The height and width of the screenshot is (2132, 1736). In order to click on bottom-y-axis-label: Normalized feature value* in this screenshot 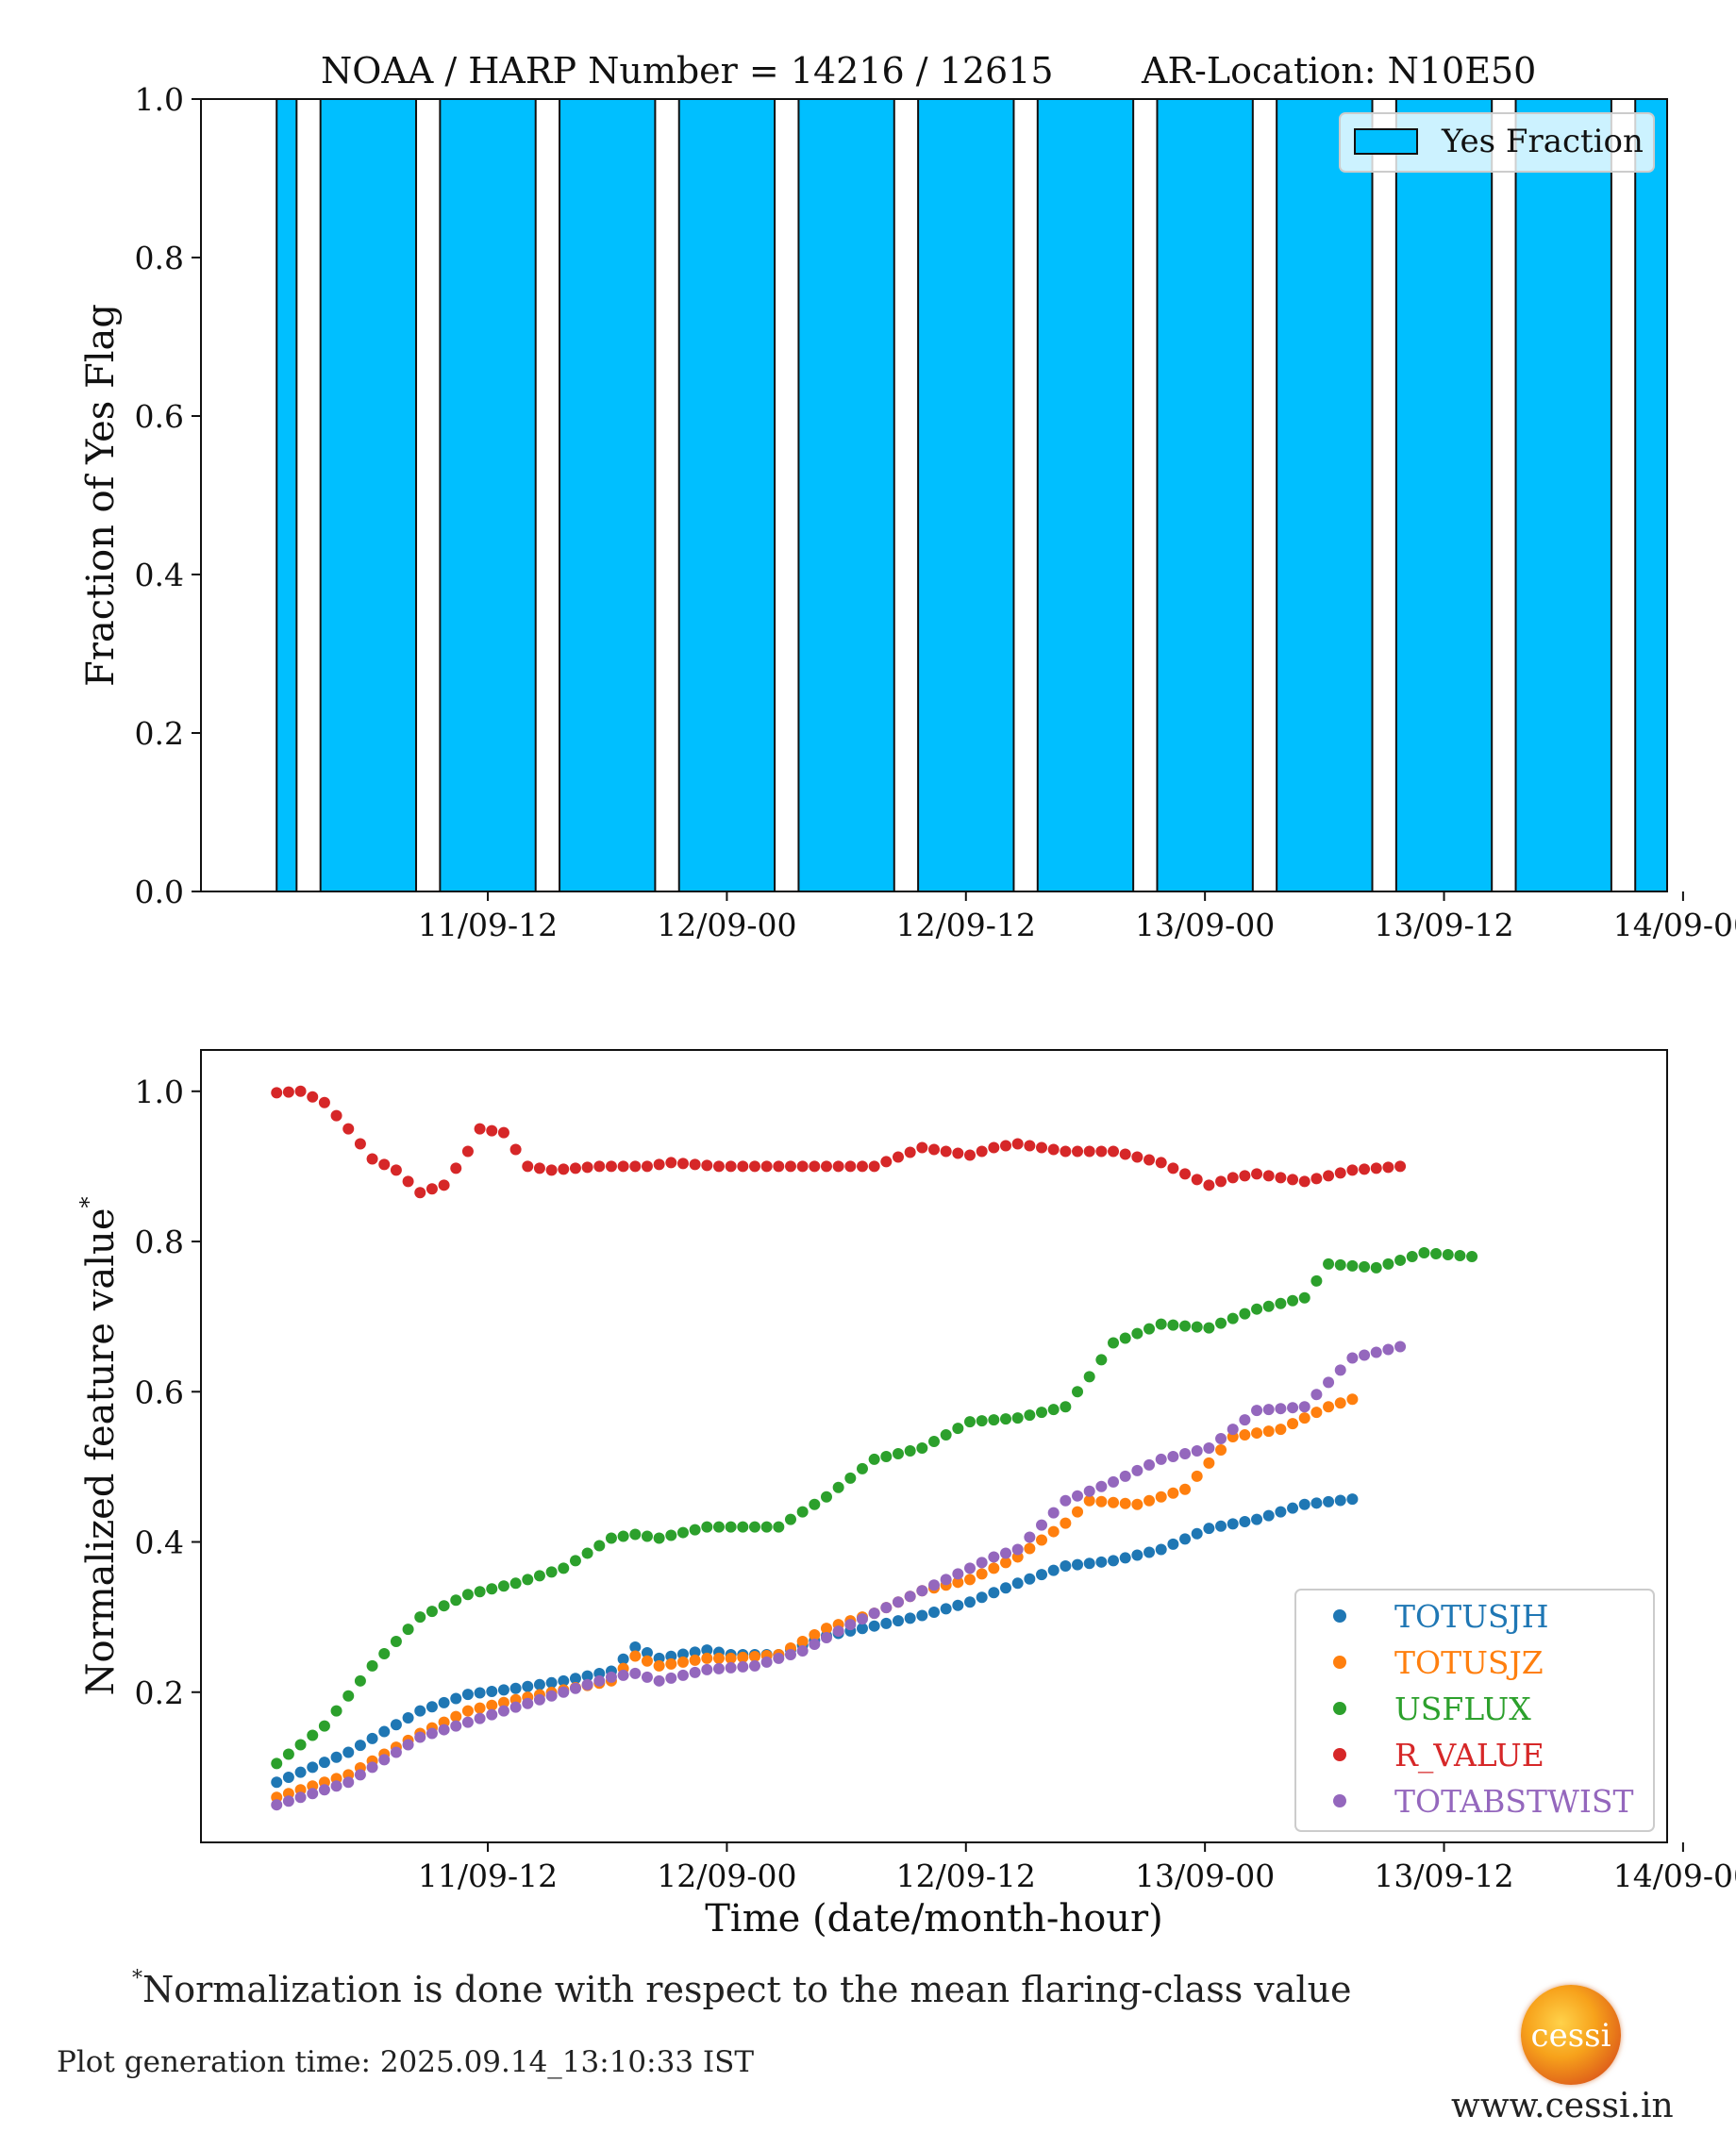, I will do `click(99, 1446)`.